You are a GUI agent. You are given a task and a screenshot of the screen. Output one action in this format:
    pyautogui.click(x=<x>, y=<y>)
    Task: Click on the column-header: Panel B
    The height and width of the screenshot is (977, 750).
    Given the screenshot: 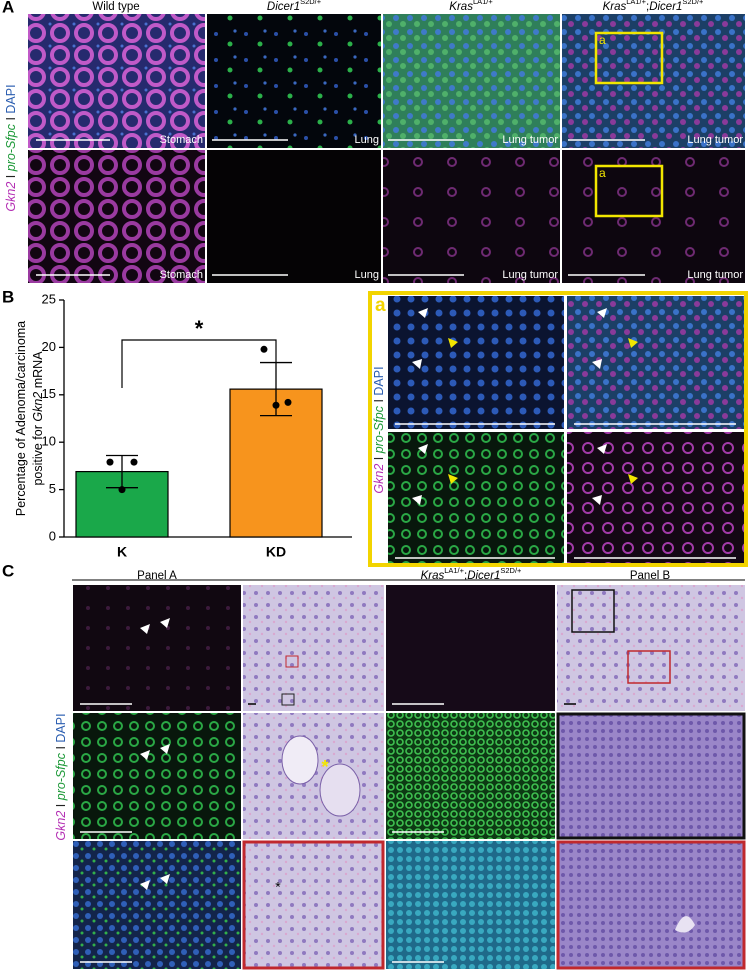 What is the action you would take?
    pyautogui.click(x=650, y=576)
    